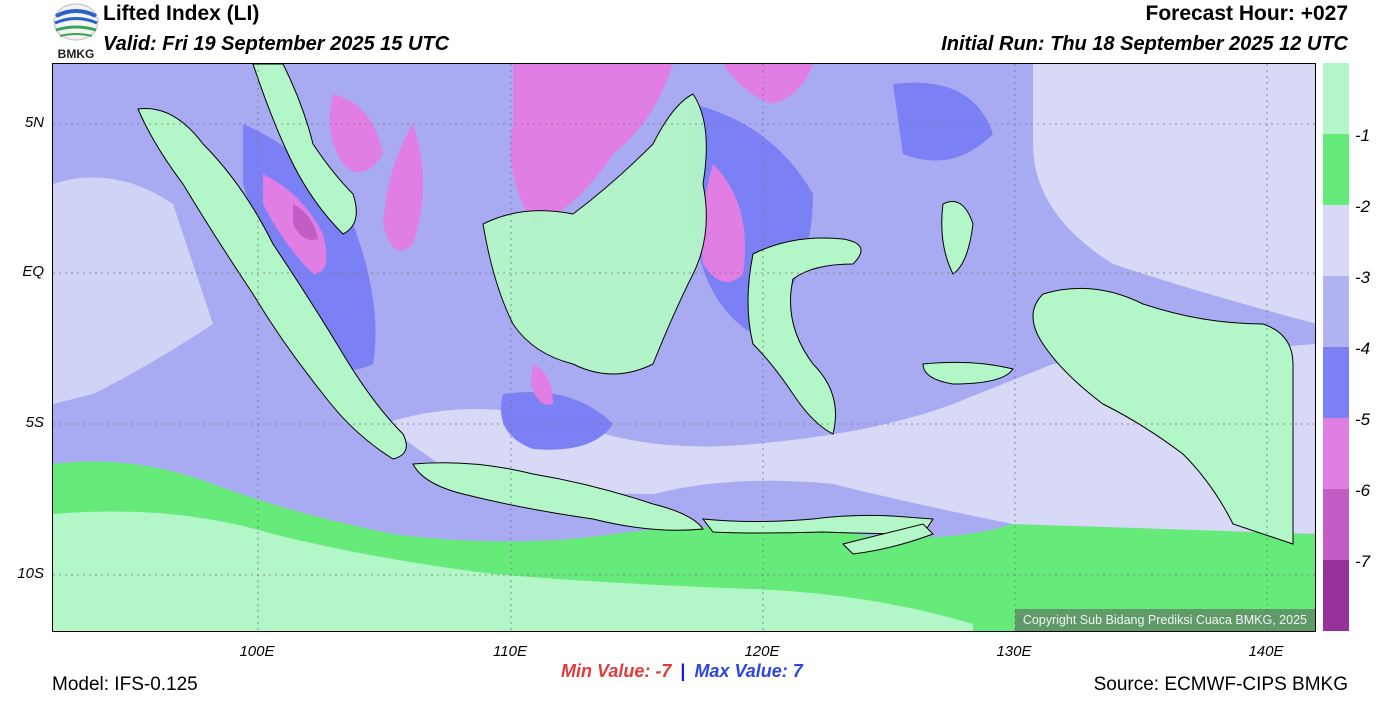 The width and height of the screenshot is (1400, 709). Describe the element at coordinates (181, 13) in the screenshot. I see `chart-title: Lifted Index (LI)` at that location.